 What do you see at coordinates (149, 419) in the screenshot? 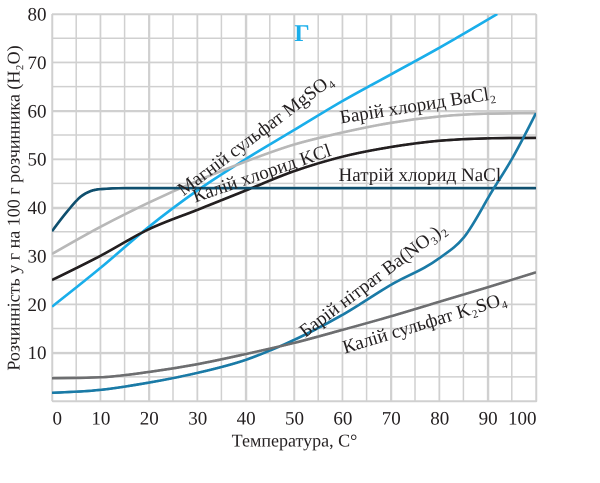
I see `x-tick-label: 20` at bounding box center [149, 419].